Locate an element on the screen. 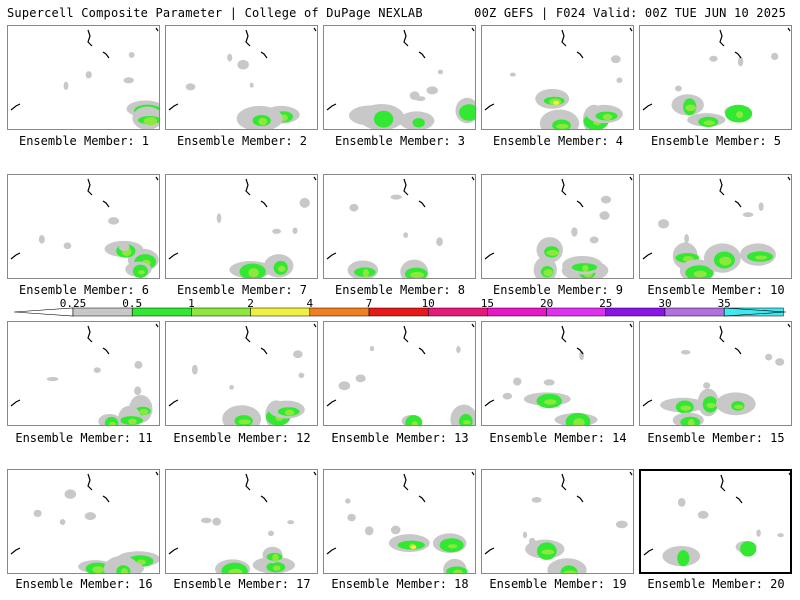  ensemble-member-label: Ensemble Member: 4 is located at coordinates (558, 141).